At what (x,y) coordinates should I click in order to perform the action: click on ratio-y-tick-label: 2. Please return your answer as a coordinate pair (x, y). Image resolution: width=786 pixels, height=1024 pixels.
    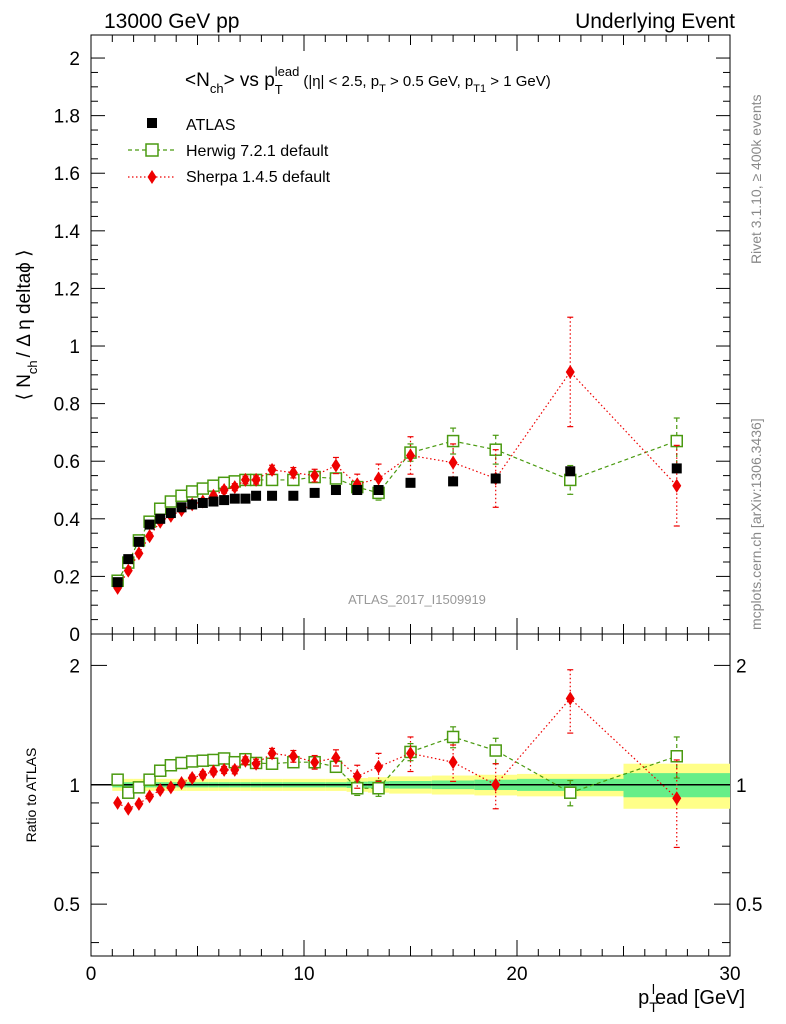
    Looking at the image, I should click on (74, 666).